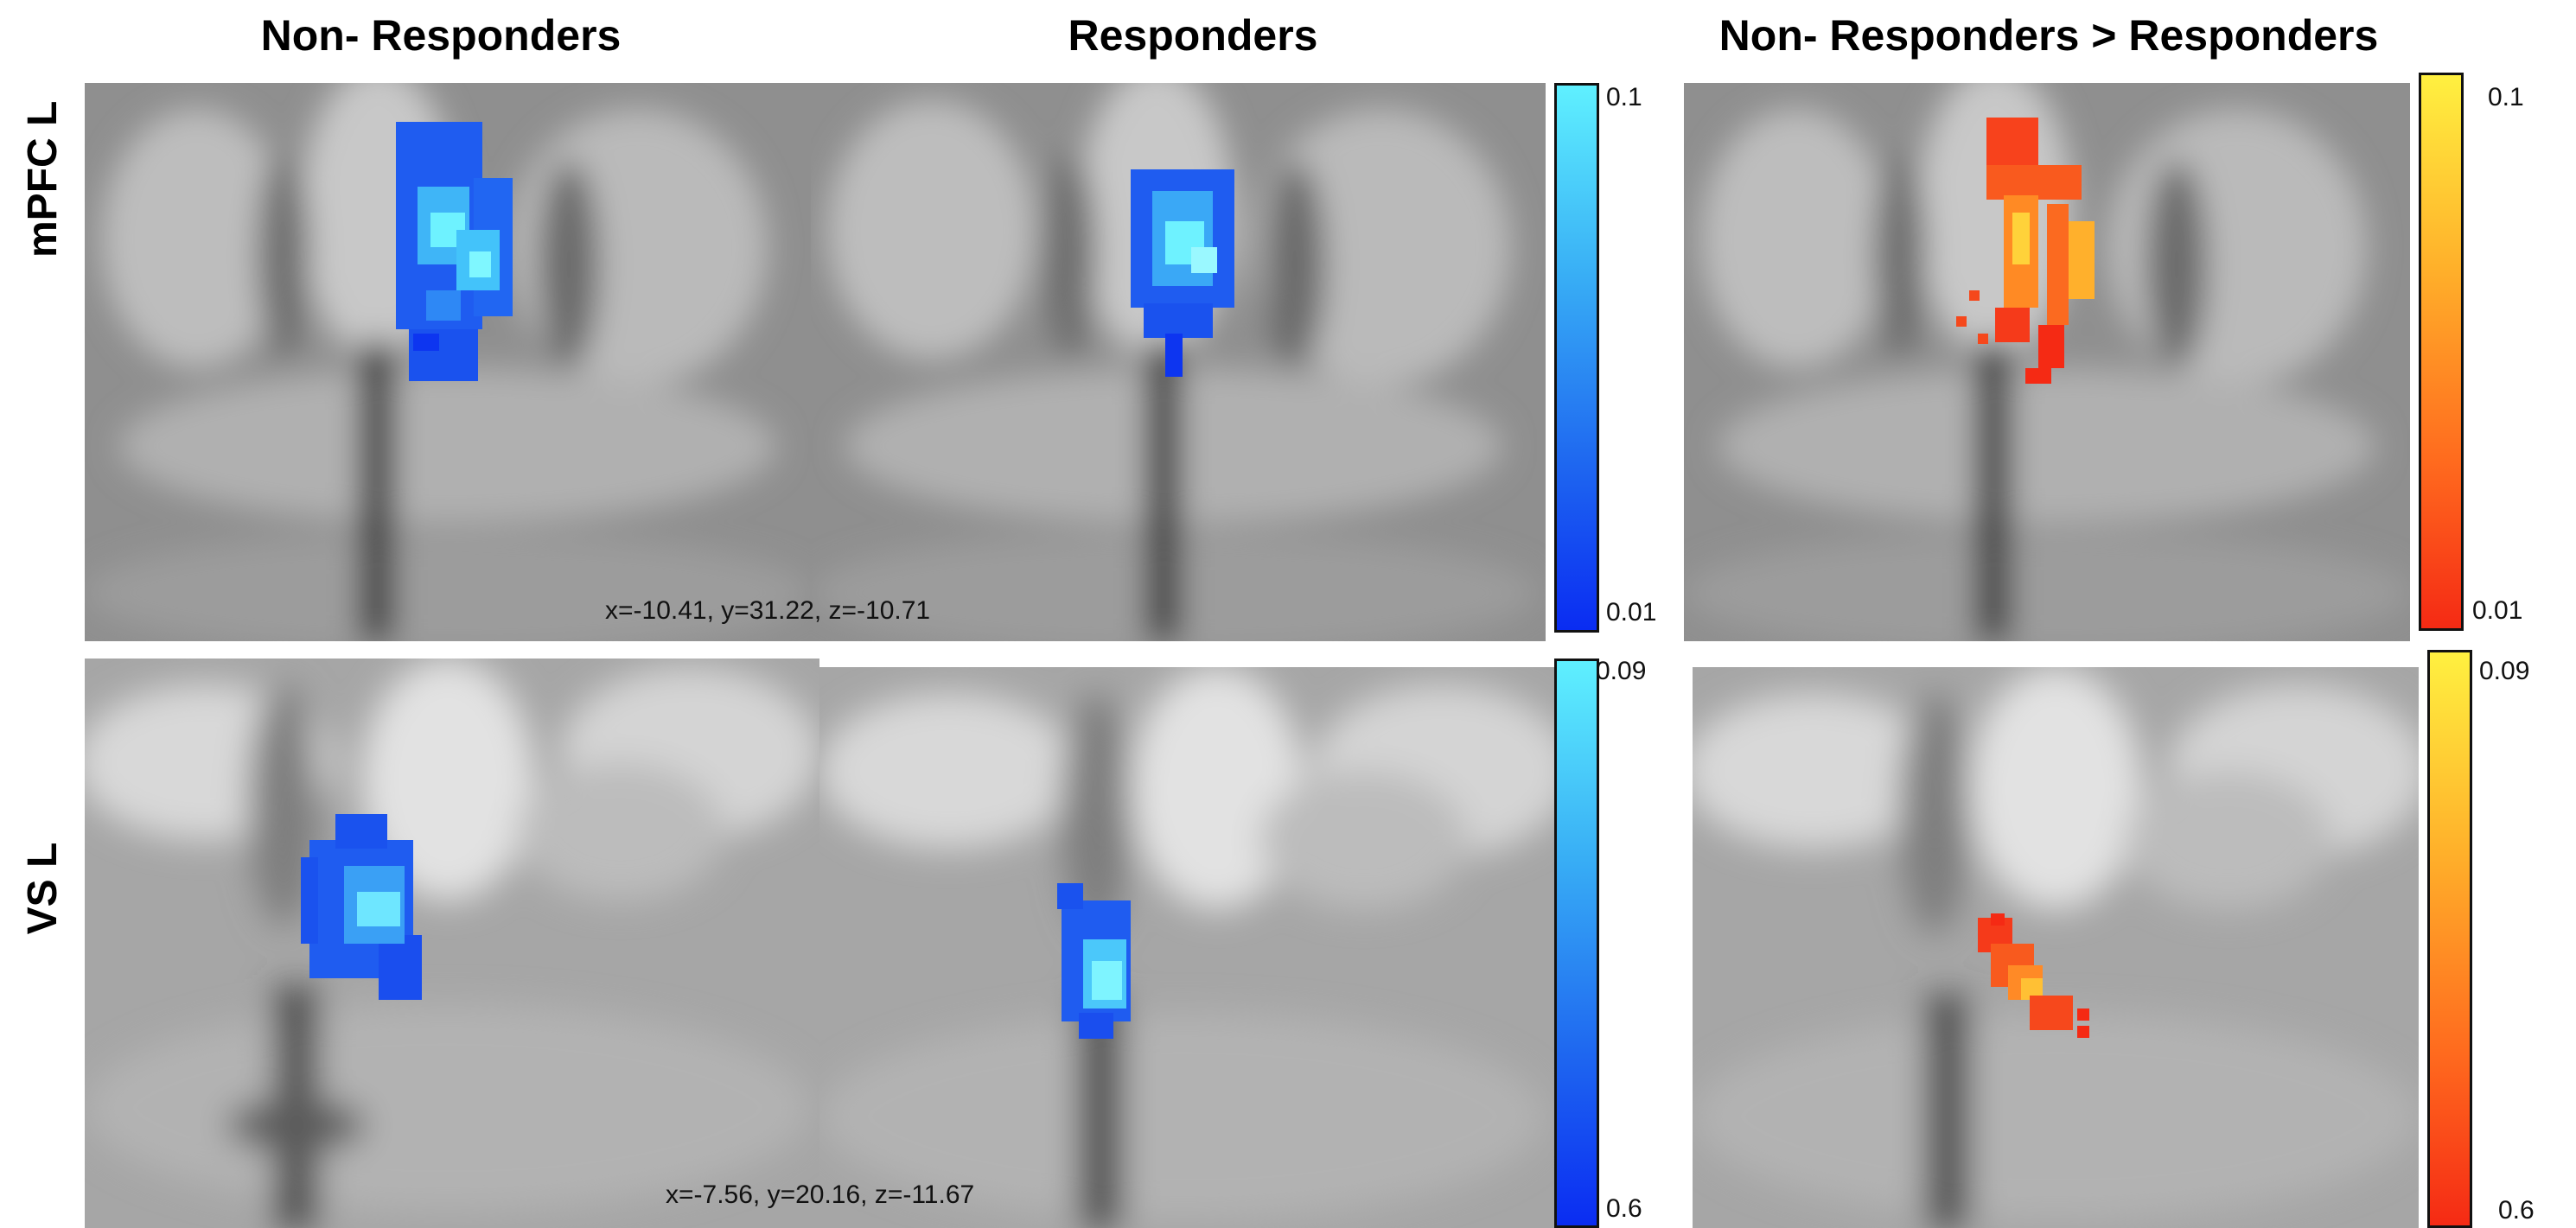 The height and width of the screenshot is (1228, 2576). I want to click on column-title-non-responders: Non- Responders, so click(441, 35).